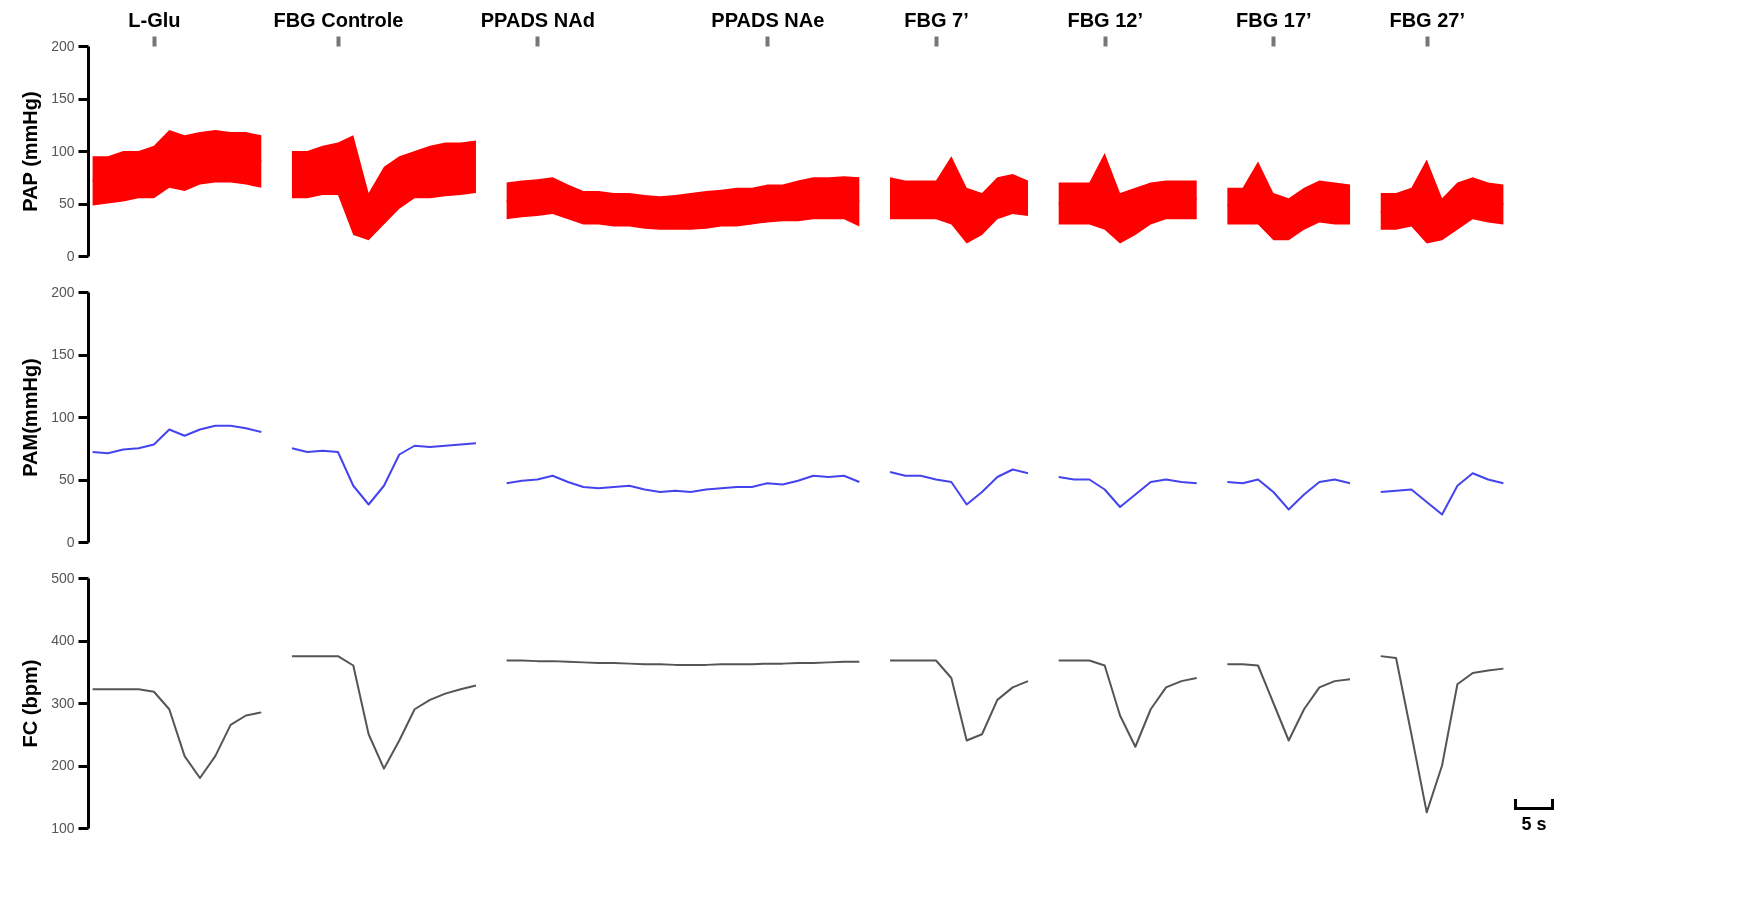 The height and width of the screenshot is (907, 1745). Describe the element at coordinates (1274, 19) in the screenshot. I see `x-tick-label: FBG 17’` at that location.